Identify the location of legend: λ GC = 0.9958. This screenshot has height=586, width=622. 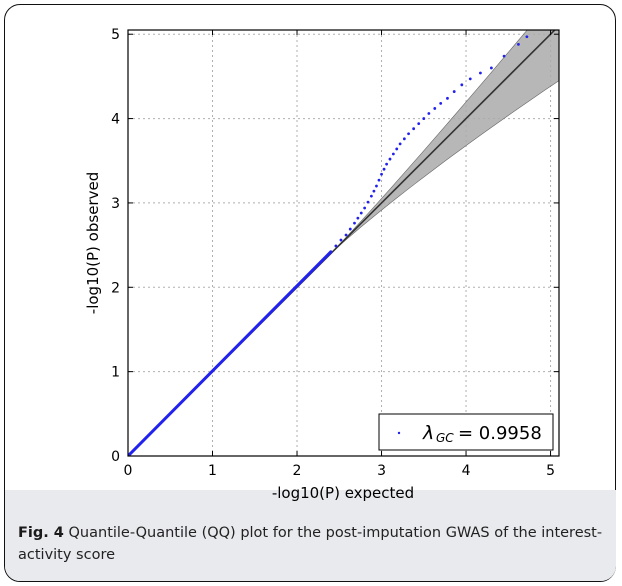
(466, 432).